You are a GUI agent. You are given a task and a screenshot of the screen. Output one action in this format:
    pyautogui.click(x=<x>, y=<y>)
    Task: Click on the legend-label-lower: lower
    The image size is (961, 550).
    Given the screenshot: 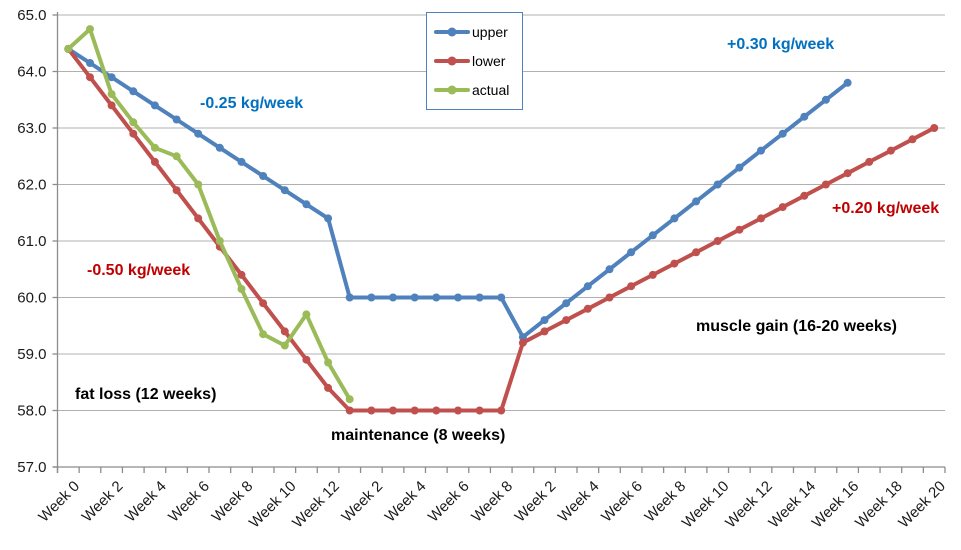 What is the action you would take?
    pyautogui.click(x=489, y=60)
    